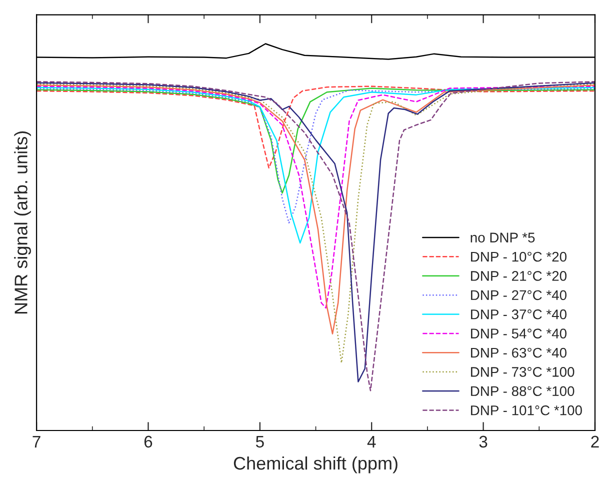  I want to click on legend-label: DNP - 63°C *40, so click(519, 353).